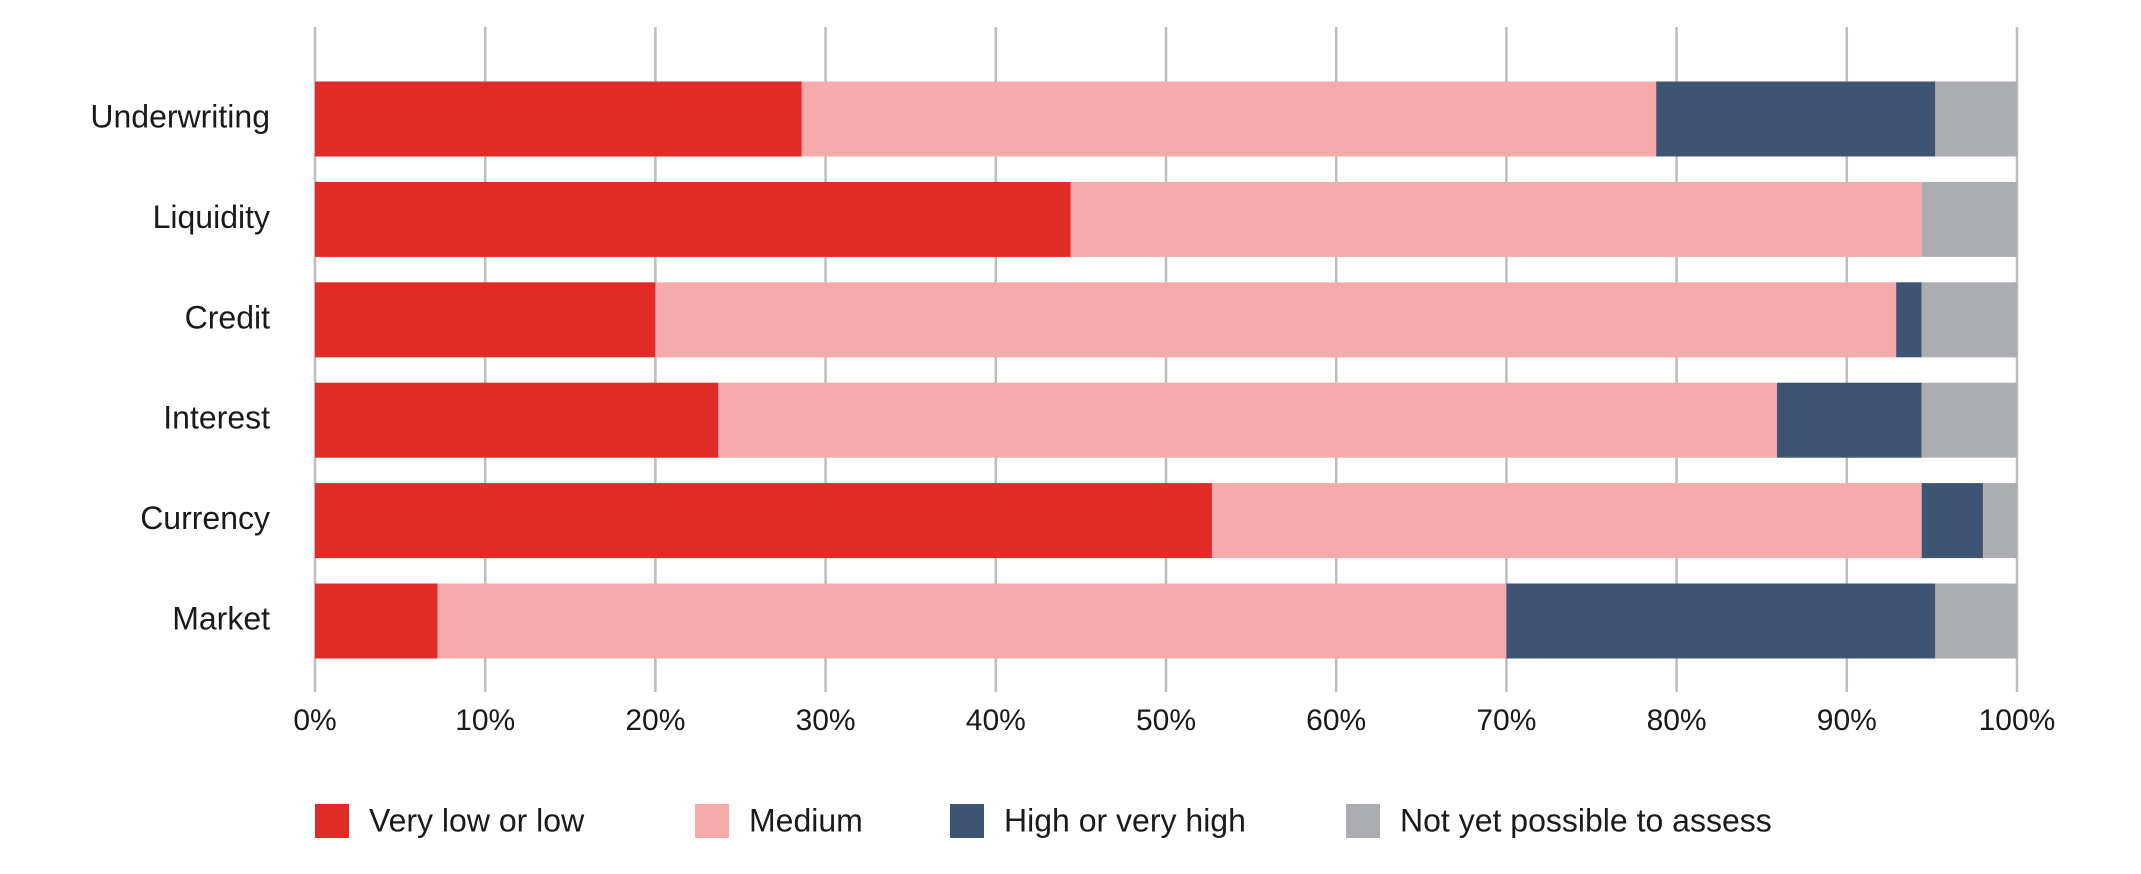 This screenshot has height=874, width=2141. Describe the element at coordinates (1506, 720) in the screenshot. I see `x-tick-label: 70%` at that location.